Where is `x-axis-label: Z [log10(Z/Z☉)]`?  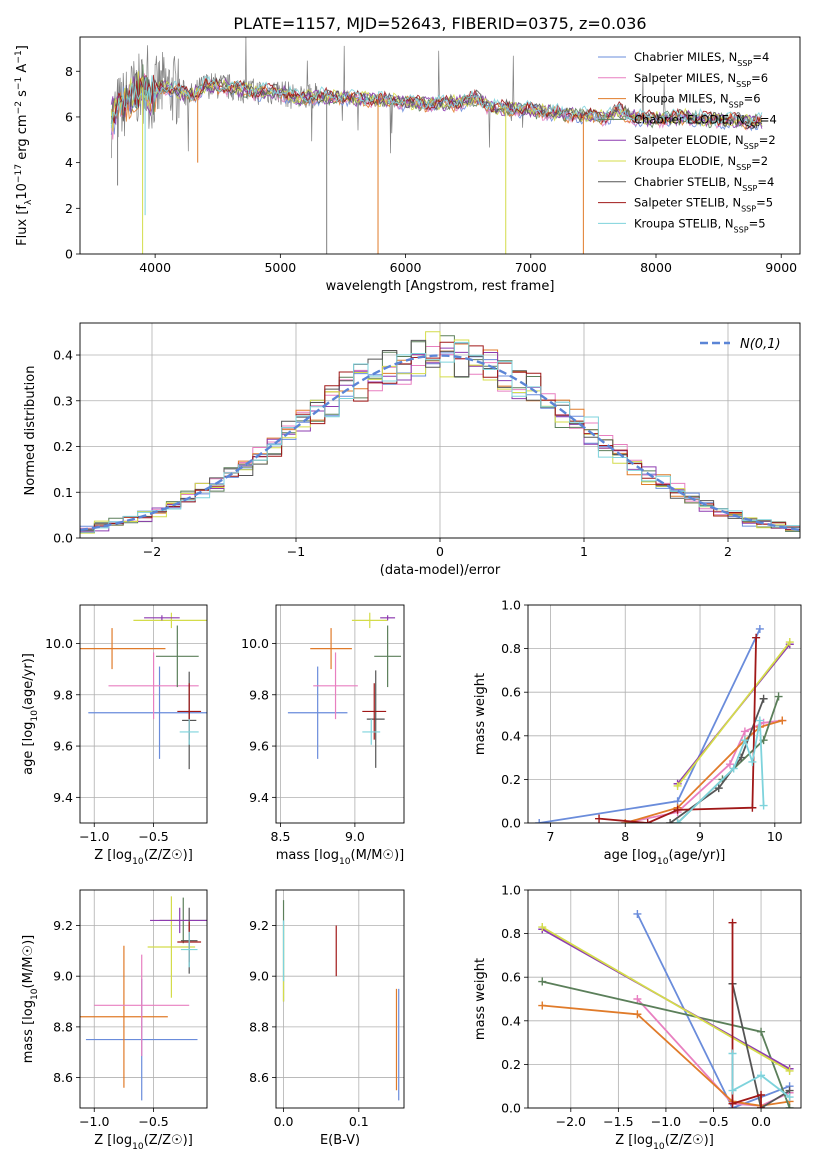
x-axis-label: Z [log10(Z/Z☉)] is located at coordinates (664, 1142).